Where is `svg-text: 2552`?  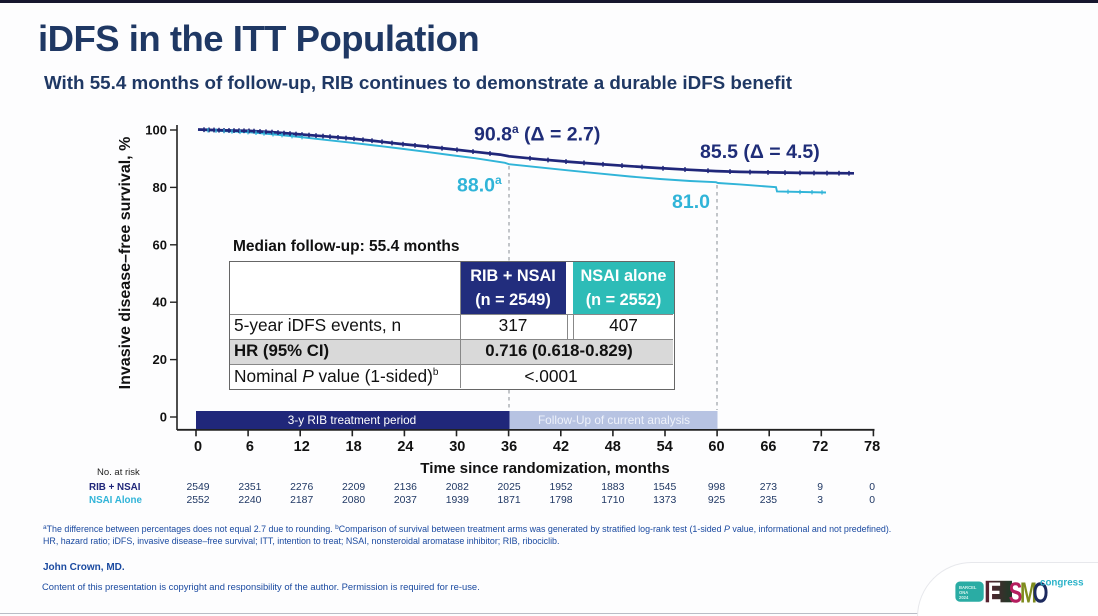
svg-text: 2552 is located at coordinates (197, 500).